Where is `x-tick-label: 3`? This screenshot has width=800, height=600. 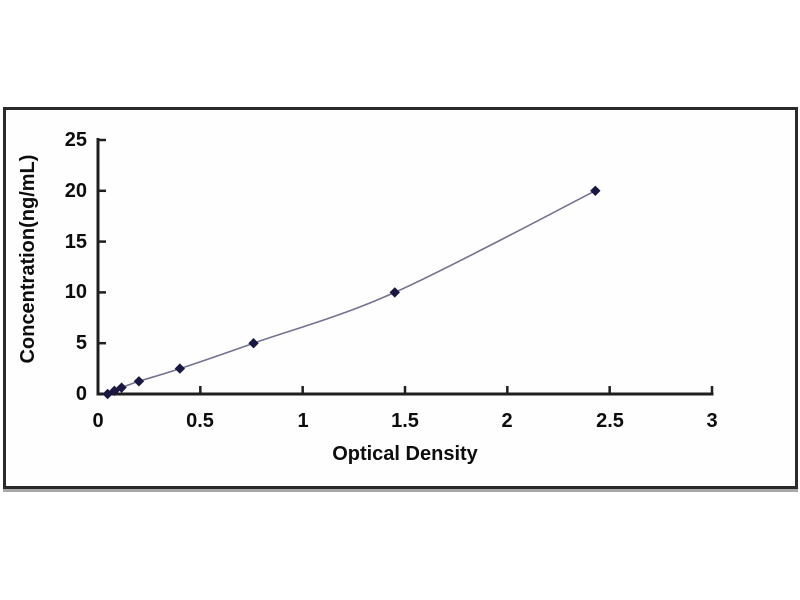 x-tick-label: 3 is located at coordinates (712, 421).